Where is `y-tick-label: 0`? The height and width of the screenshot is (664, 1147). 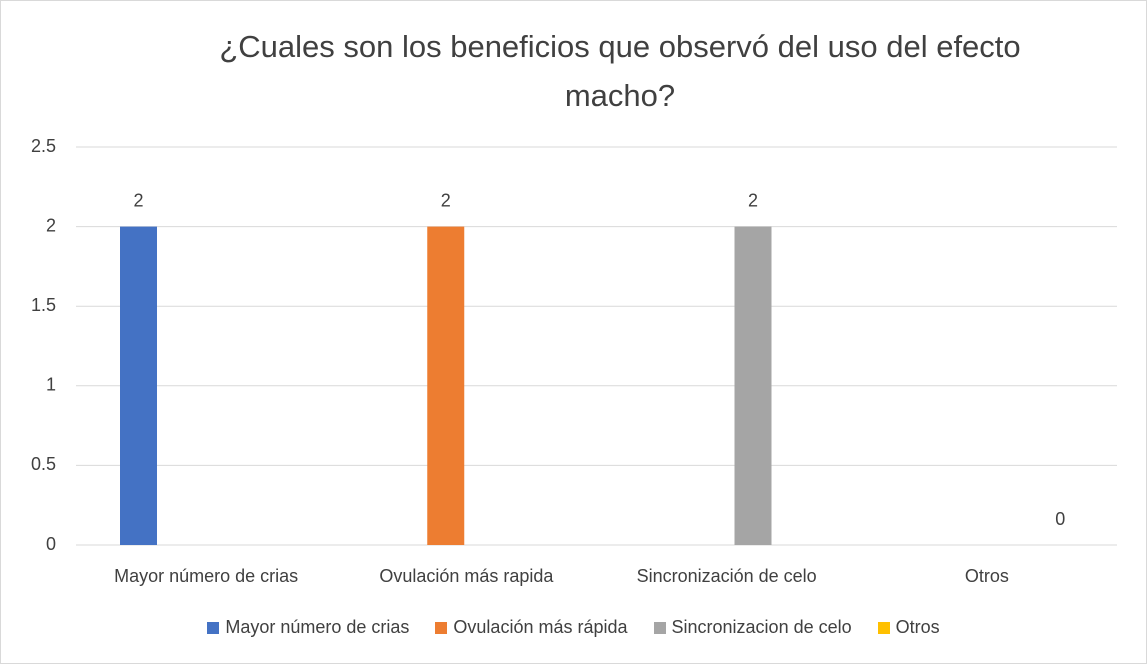
y-tick-label: 0 is located at coordinates (51, 544).